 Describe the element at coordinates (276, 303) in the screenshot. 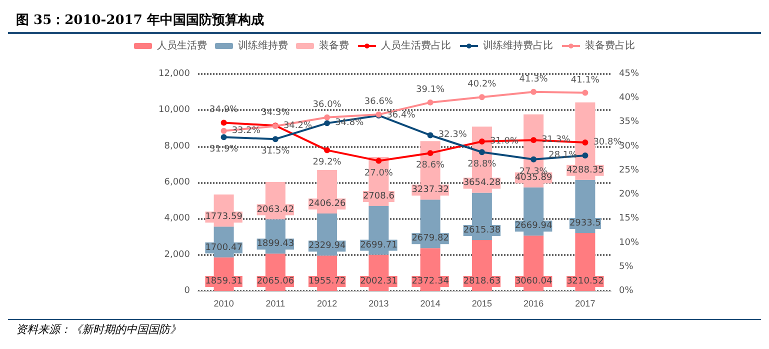

I see `x-tick-label: 2011` at that location.